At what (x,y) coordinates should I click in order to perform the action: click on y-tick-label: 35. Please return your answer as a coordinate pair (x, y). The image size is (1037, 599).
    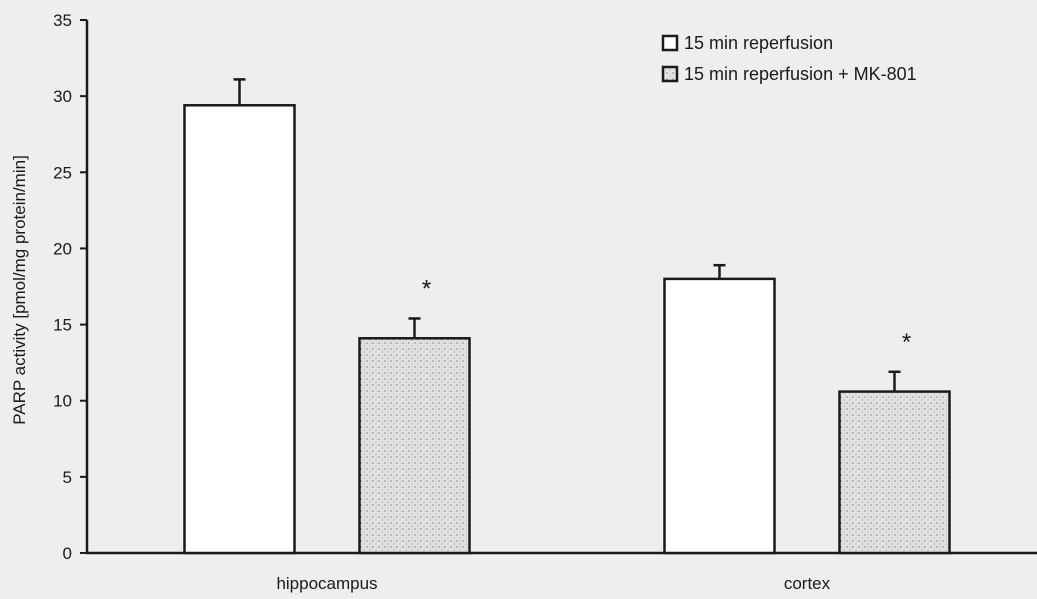
    Looking at the image, I should click on (62, 20).